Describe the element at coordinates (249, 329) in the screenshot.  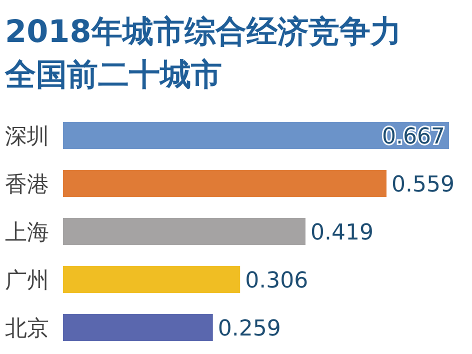
I see `data-label: 0.259` at that location.